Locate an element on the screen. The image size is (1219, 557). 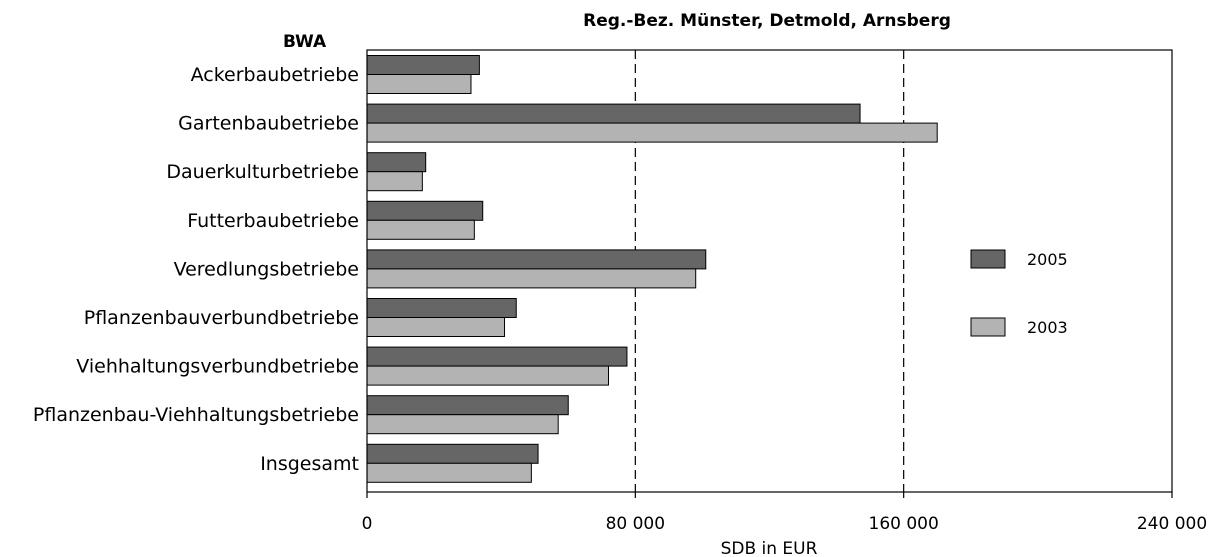
category-header: BWA is located at coordinates (305, 42).